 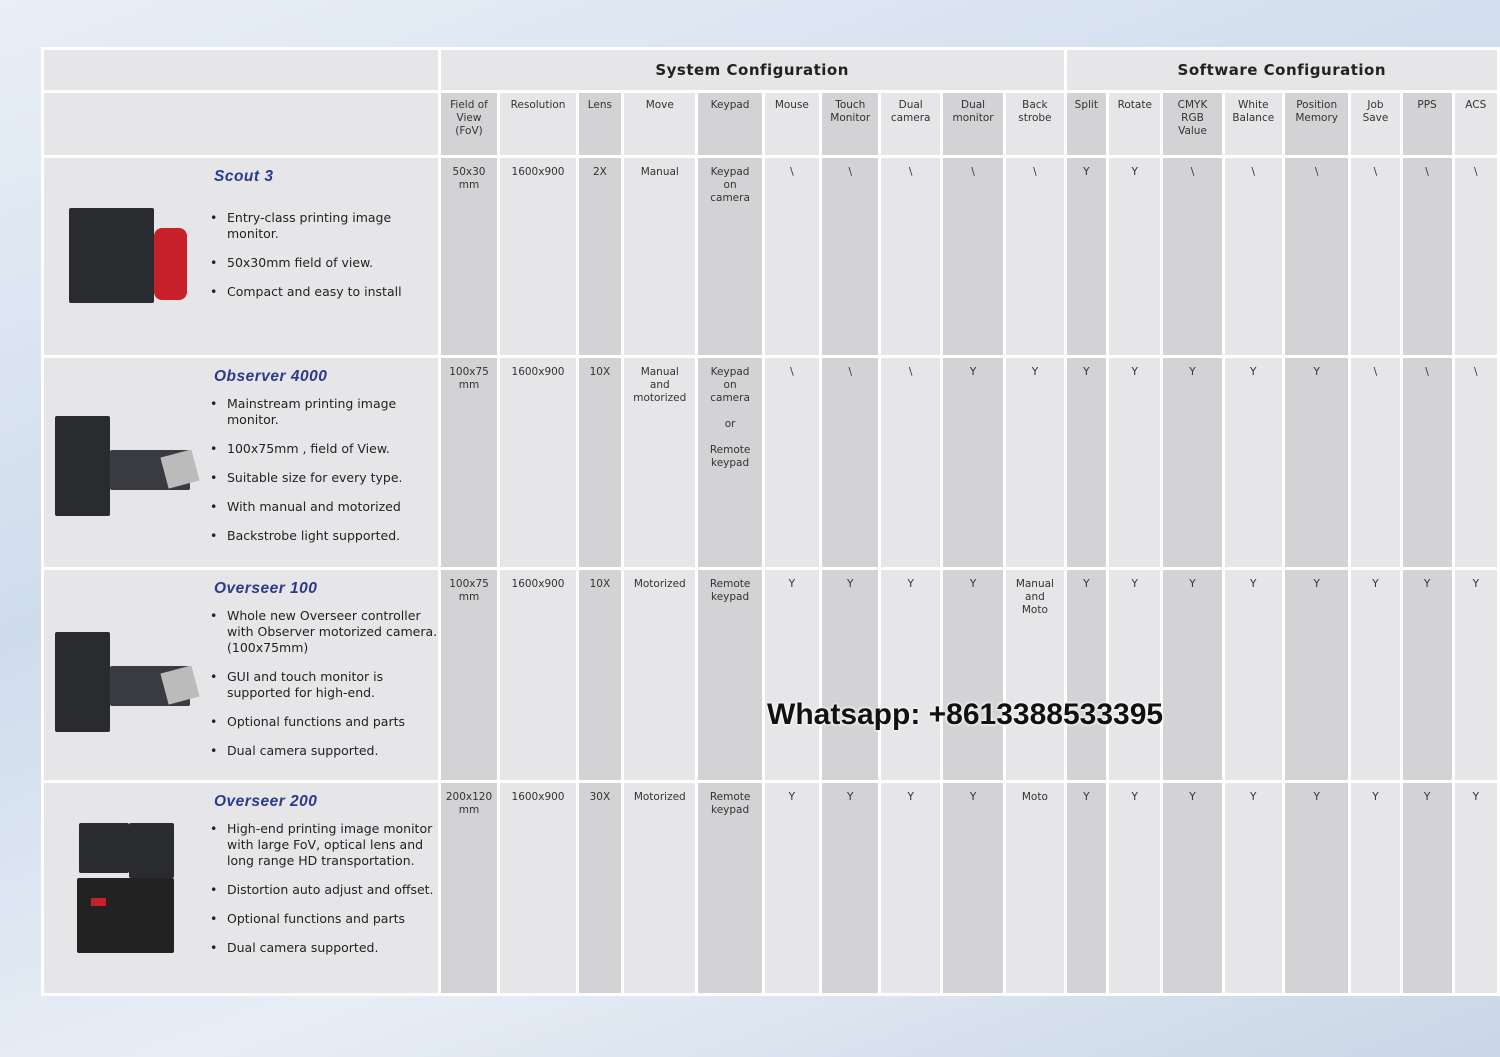 I want to click on product-name: Scout 3, so click(x=244, y=176).